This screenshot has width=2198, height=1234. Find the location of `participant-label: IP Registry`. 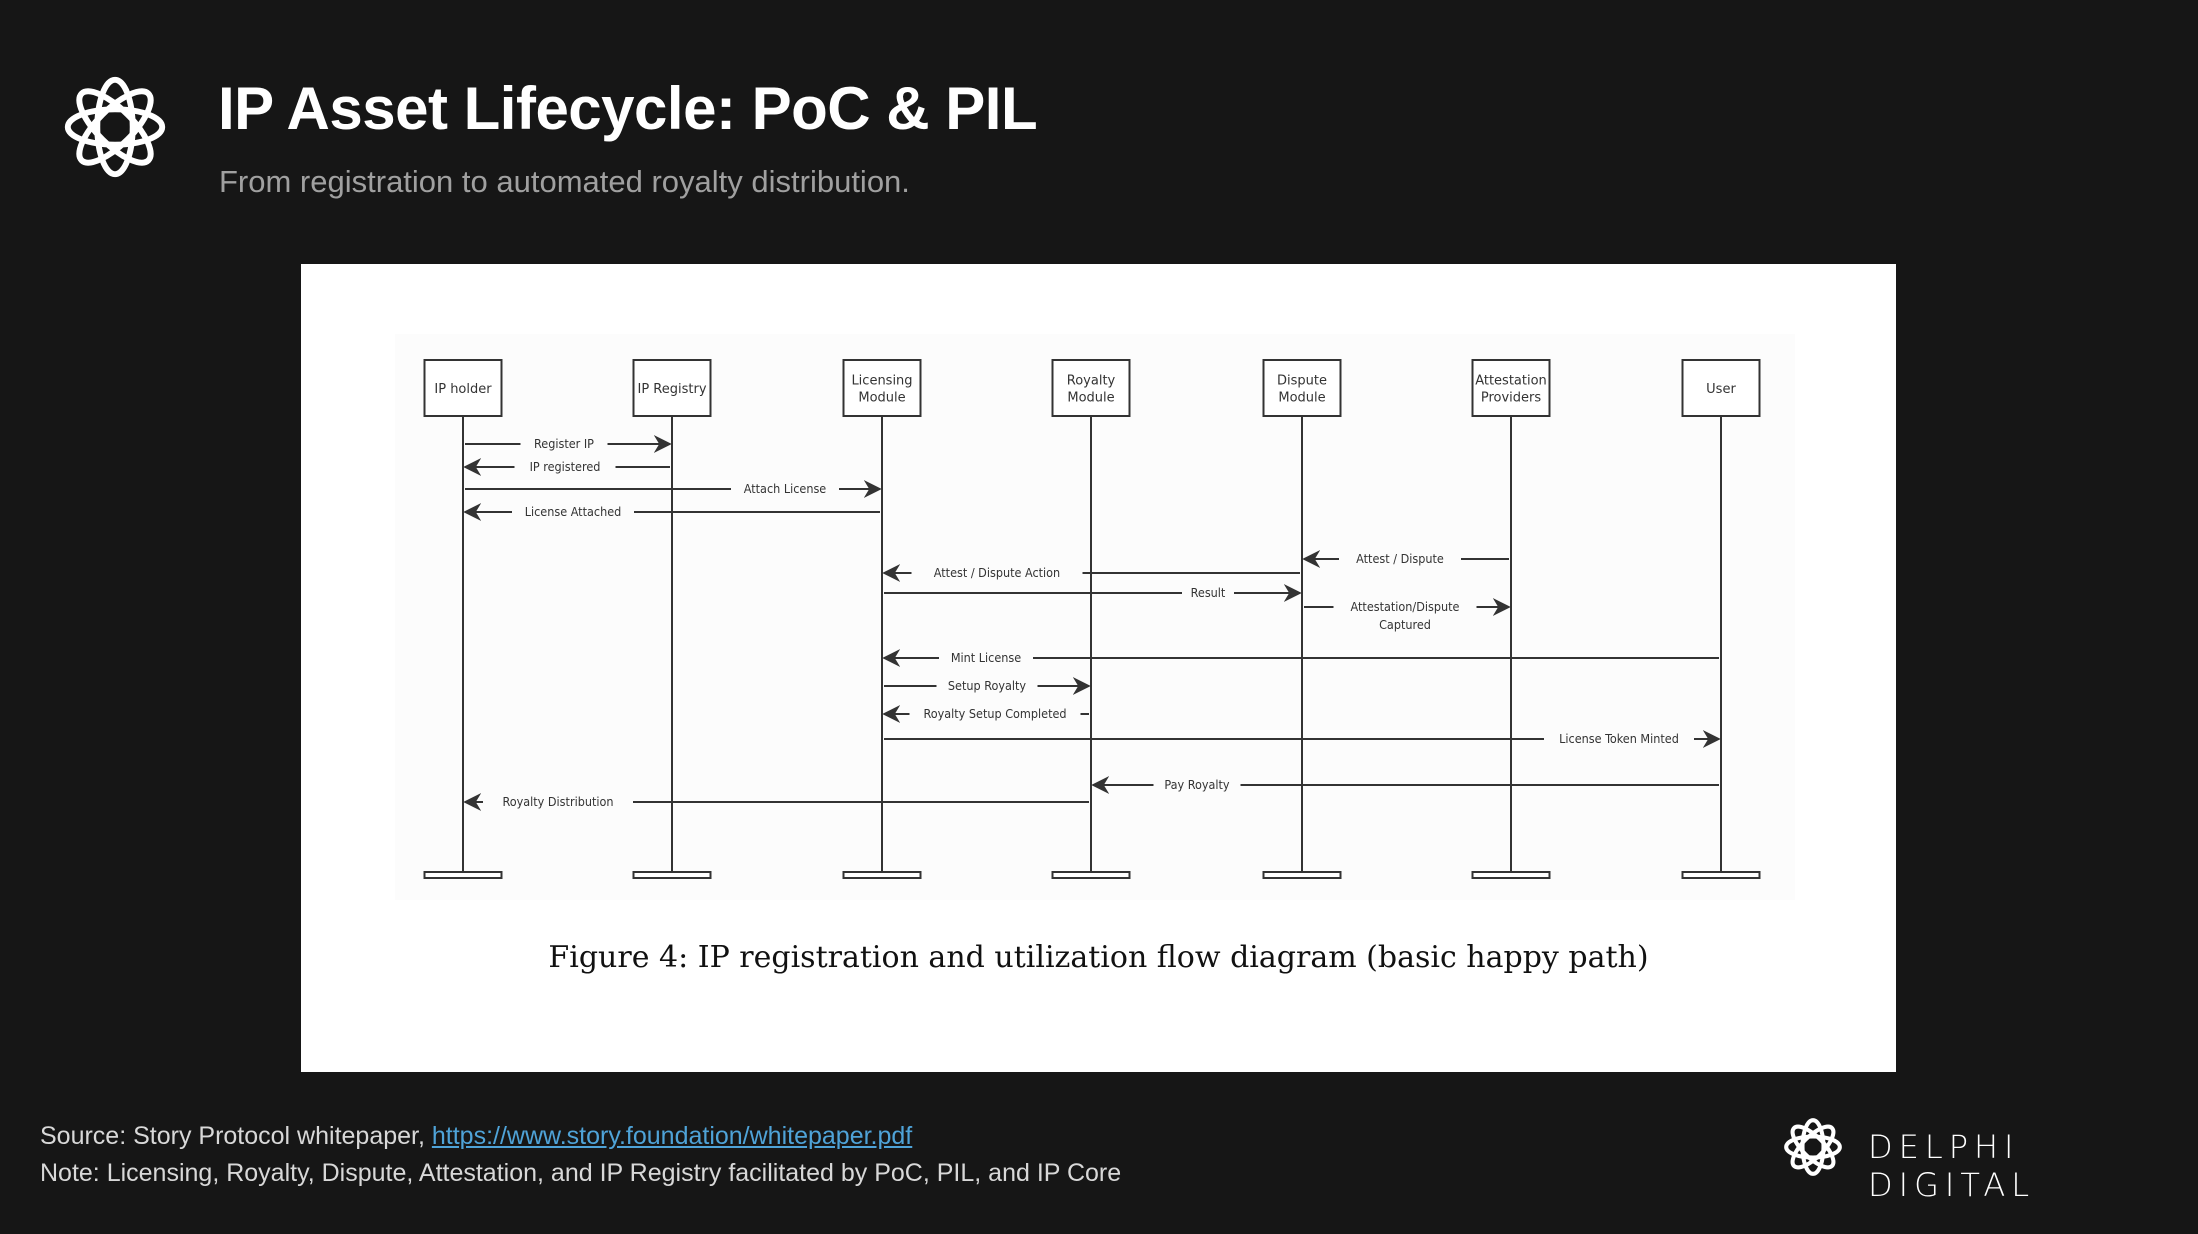

participant-label: IP Registry is located at coordinates (671, 389).